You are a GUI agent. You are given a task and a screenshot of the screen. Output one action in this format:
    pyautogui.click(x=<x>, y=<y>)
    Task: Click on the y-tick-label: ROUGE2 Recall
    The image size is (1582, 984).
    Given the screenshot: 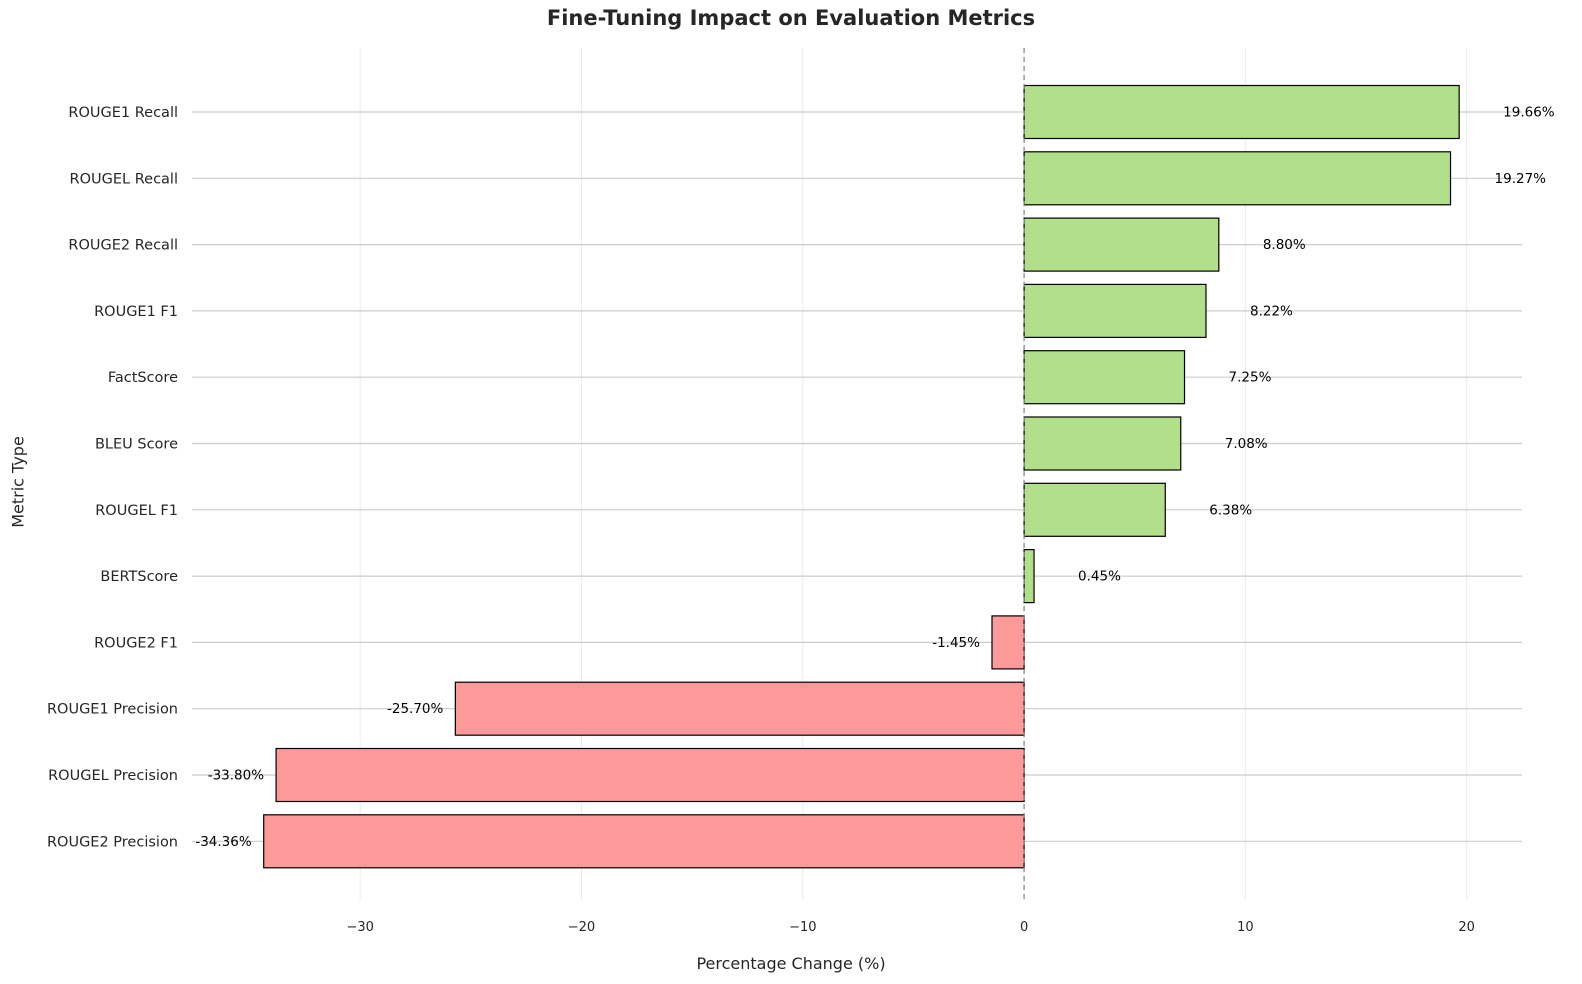 What is the action you would take?
    pyautogui.click(x=123, y=246)
    